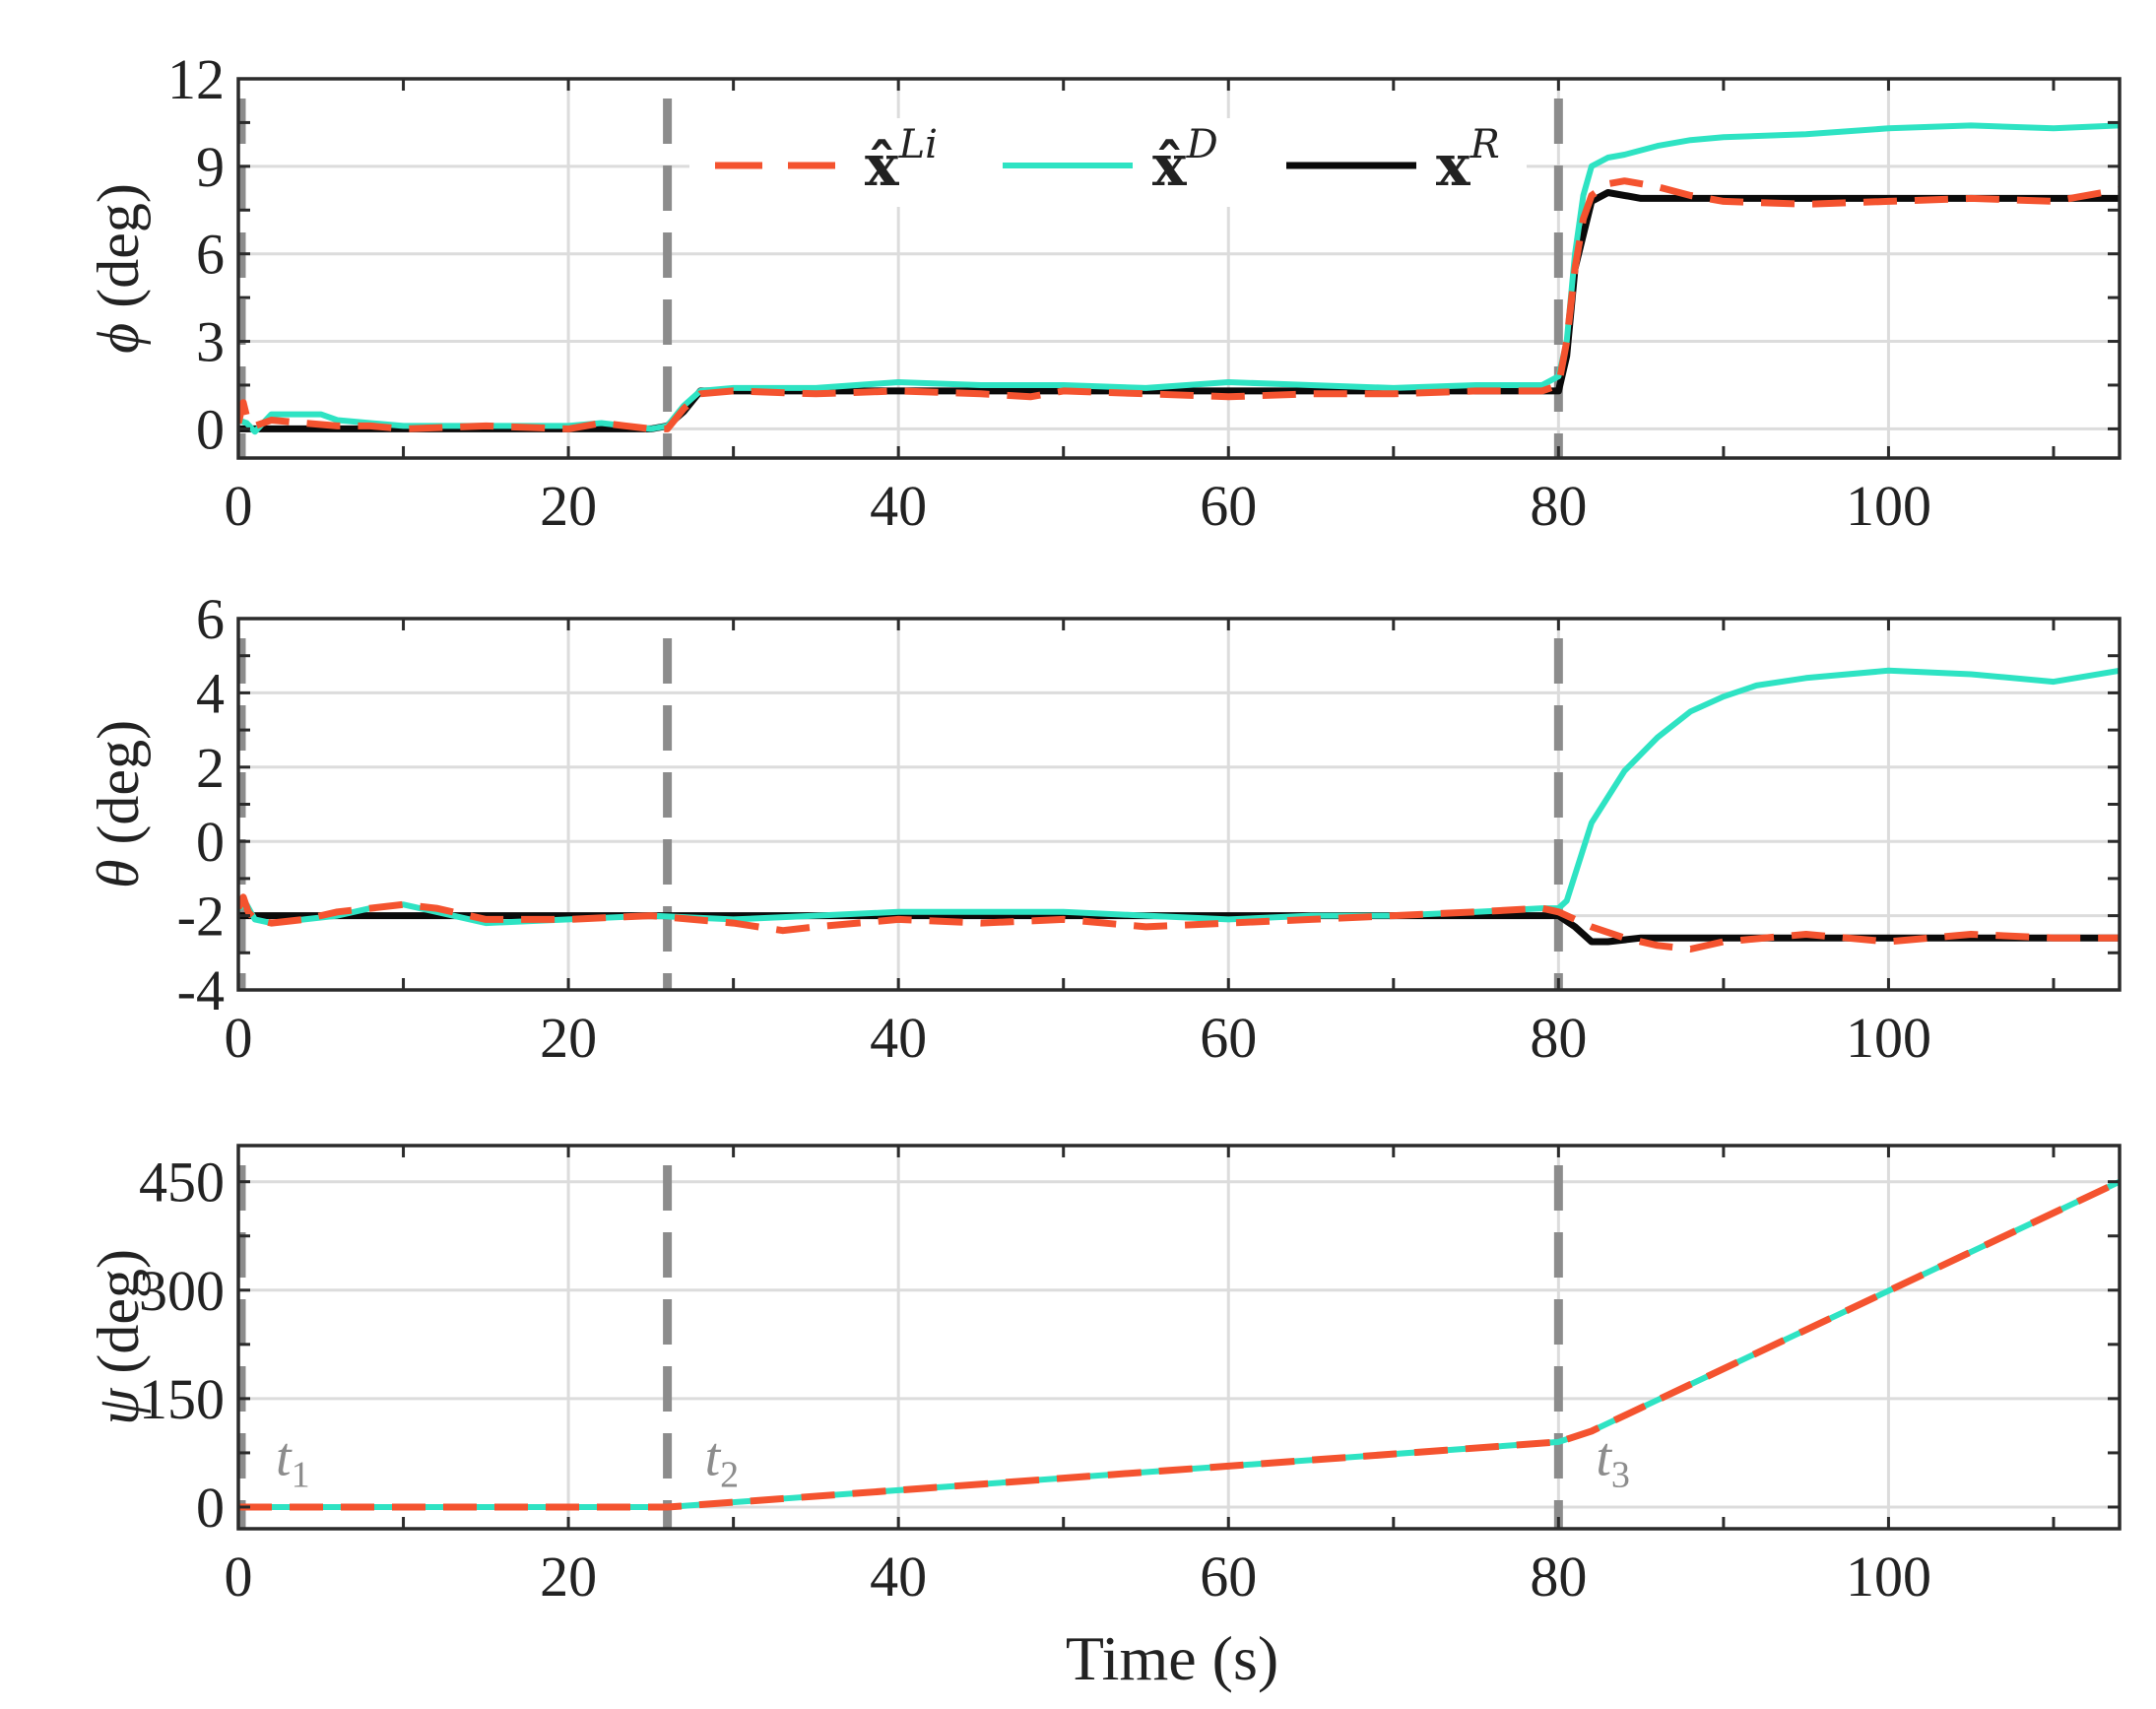  Describe the element at coordinates (201, 917) in the screenshot. I see `y-tick-label: -2` at that location.